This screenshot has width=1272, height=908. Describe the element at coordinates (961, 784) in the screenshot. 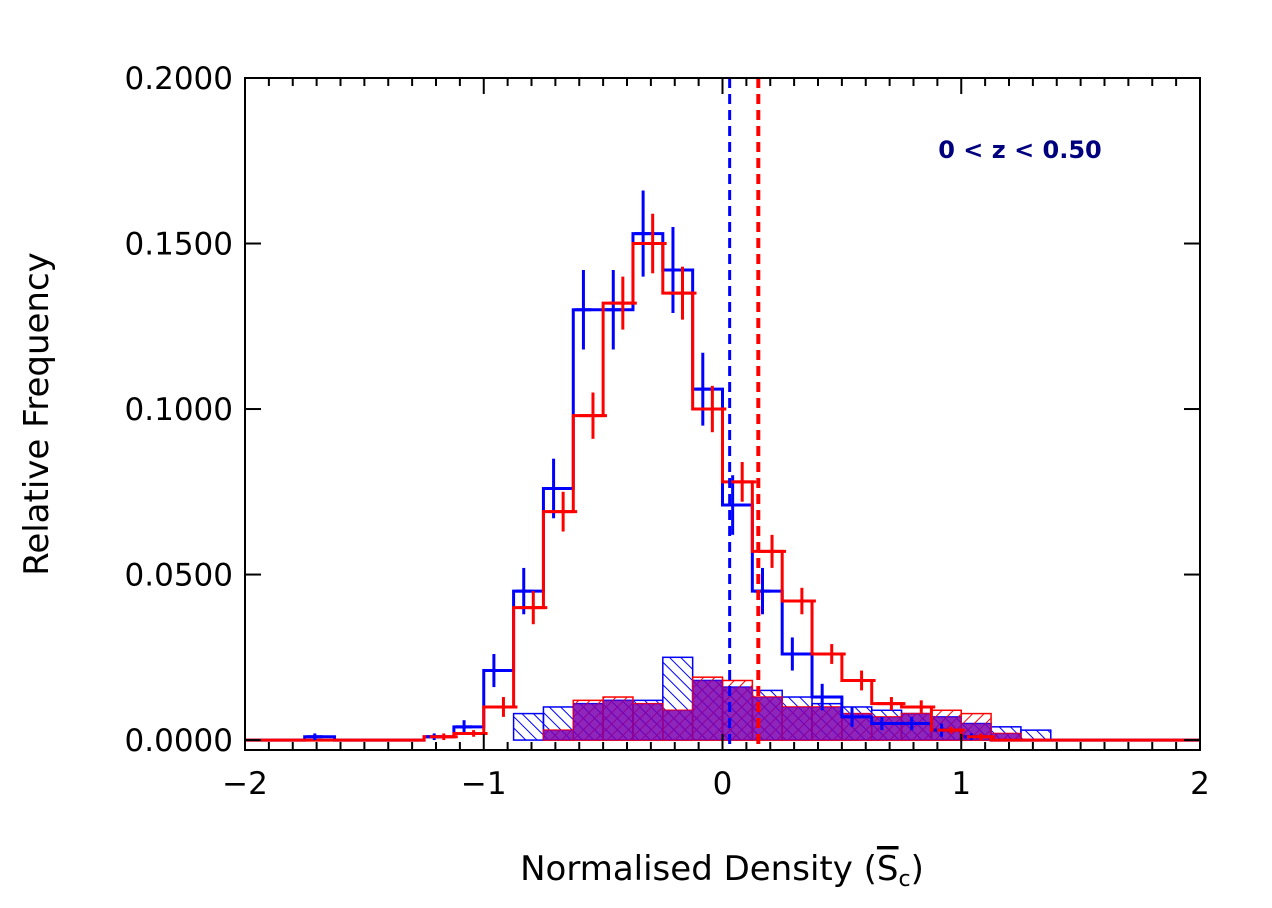

I see `x-tick-label: 1` at that location.